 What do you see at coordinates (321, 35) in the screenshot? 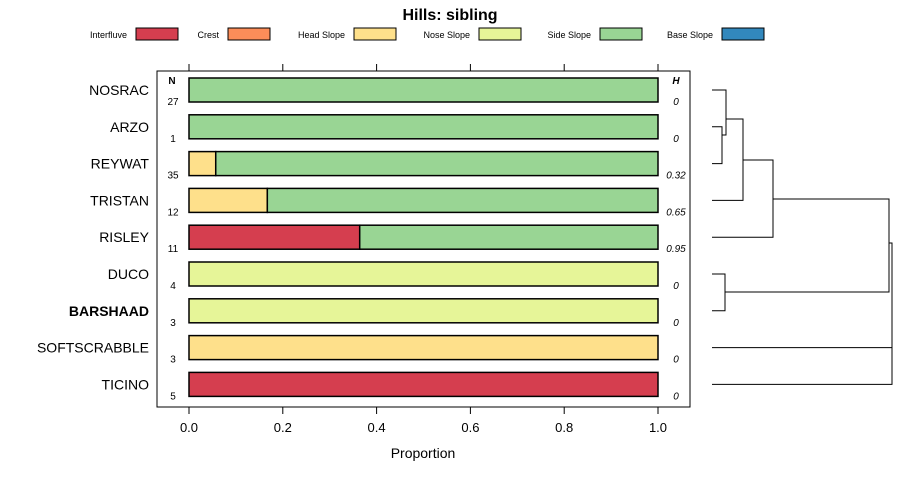
I see `legend-label-head-slope: Head Slope` at bounding box center [321, 35].